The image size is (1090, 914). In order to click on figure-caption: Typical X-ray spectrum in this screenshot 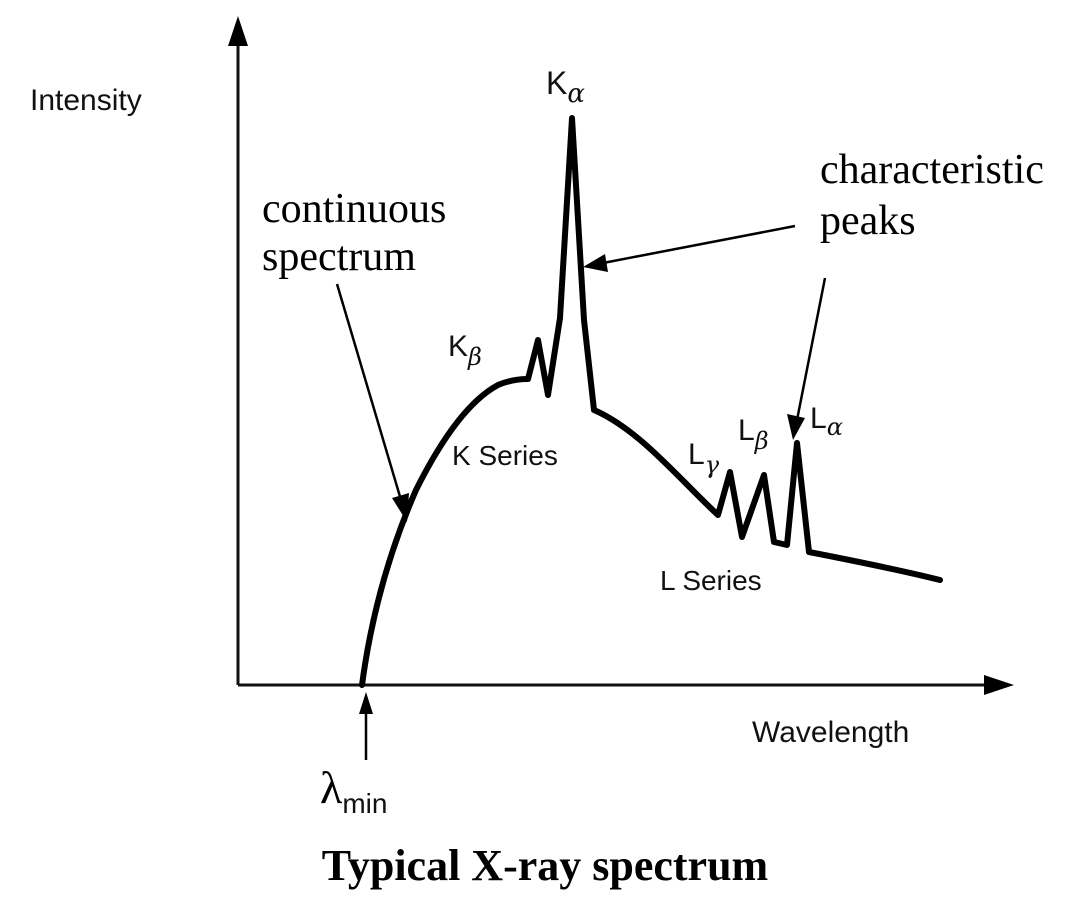, I will do `click(545, 865)`.